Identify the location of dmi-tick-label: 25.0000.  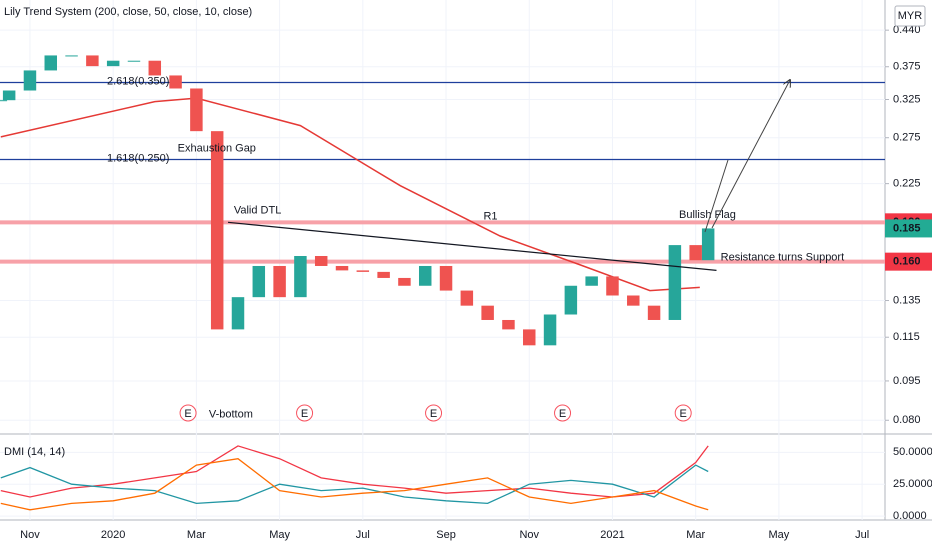
(912, 484).